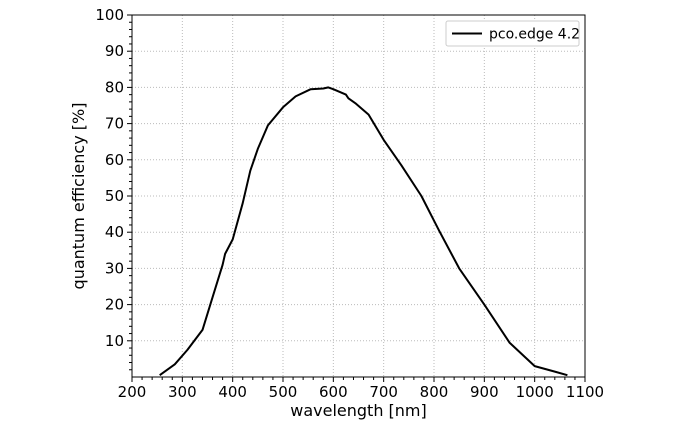 The image size is (690, 428). What do you see at coordinates (434, 392) in the screenshot?
I see `x-tick-label: 800` at bounding box center [434, 392].